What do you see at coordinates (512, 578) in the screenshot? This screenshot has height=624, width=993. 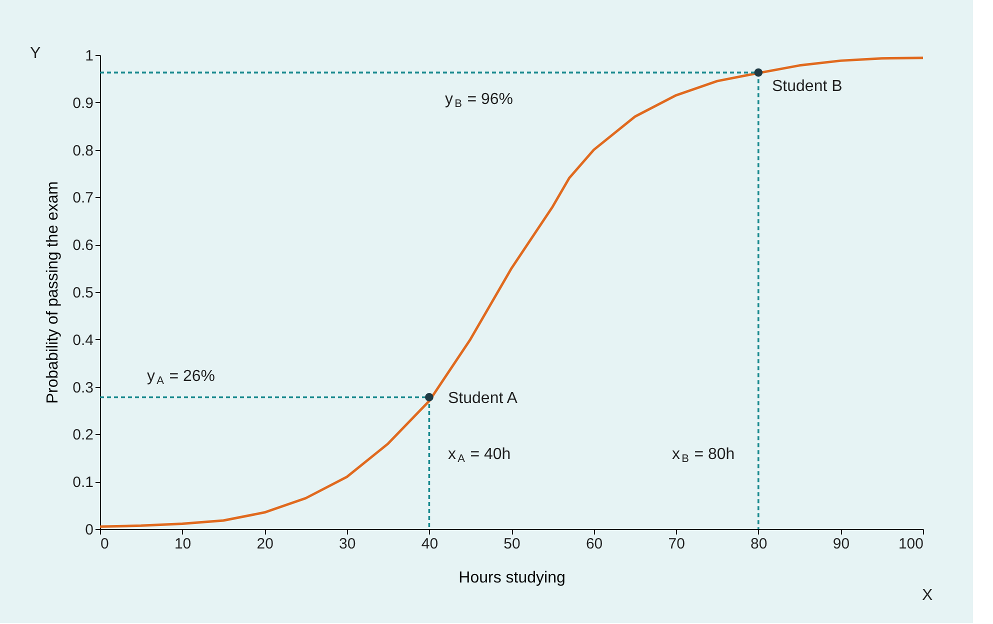 I see `x-axis-title: Hours studying` at bounding box center [512, 578].